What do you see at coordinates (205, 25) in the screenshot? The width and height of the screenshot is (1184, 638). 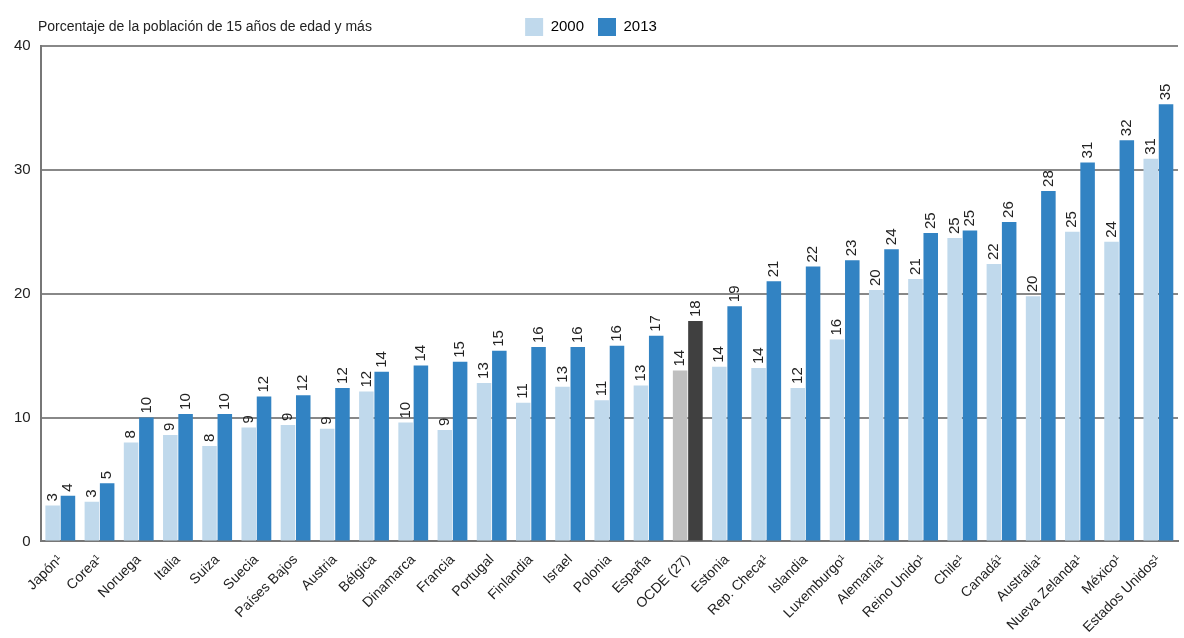 I see `y-axis-title: Porcentaje de la población de 15 años de edad y más` at bounding box center [205, 25].